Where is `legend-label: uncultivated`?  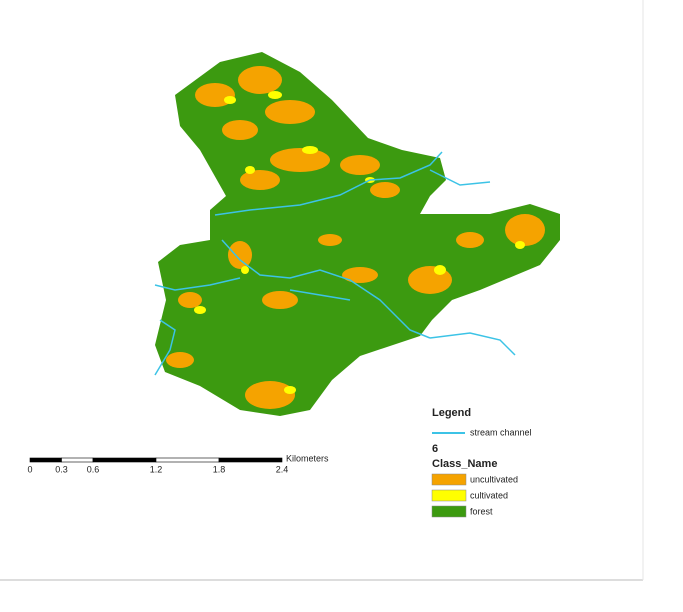 legend-label: uncultivated is located at coordinates (494, 479).